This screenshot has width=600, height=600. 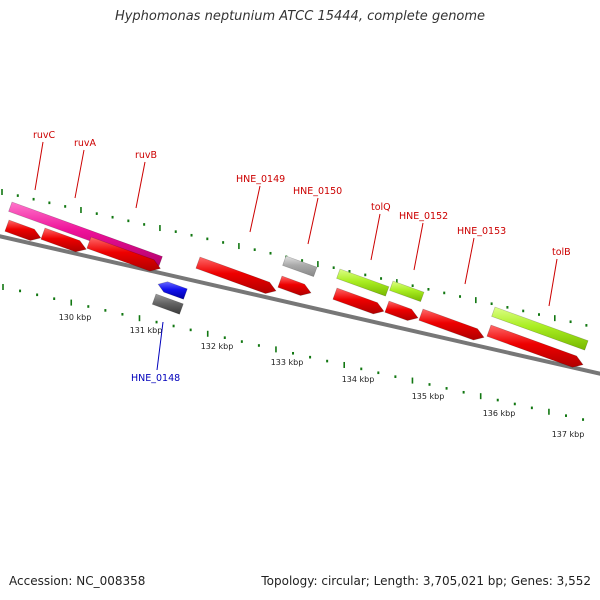 I want to click on cds-arrow-tolb, so click(x=535, y=346).